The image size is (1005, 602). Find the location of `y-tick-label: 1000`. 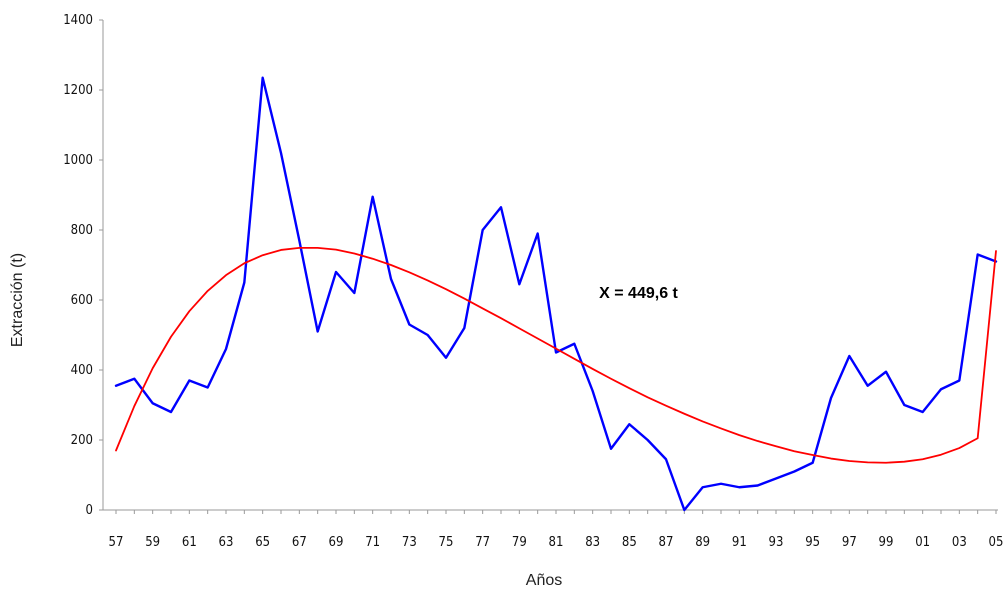

y-tick-label: 1000 is located at coordinates (78, 160).